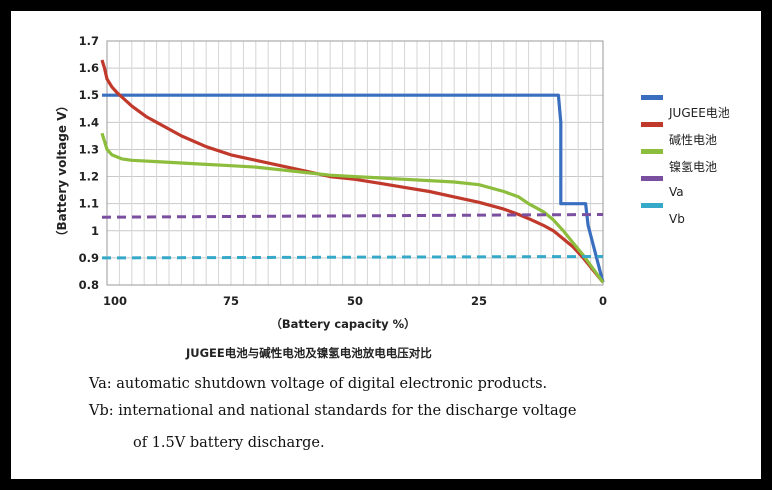 This screenshot has height=490, width=772. I want to click on y-axis-label: （Battery voltage V）, so click(61, 171).